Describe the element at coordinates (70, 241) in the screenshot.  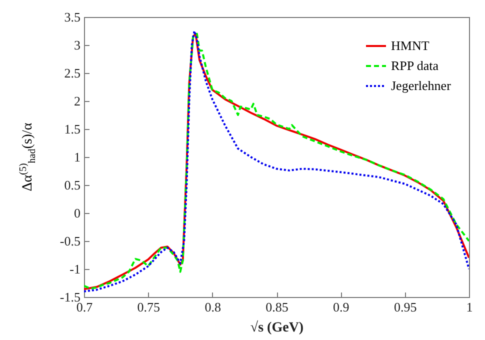
I see `y-tick-label: -0.5` at that location.